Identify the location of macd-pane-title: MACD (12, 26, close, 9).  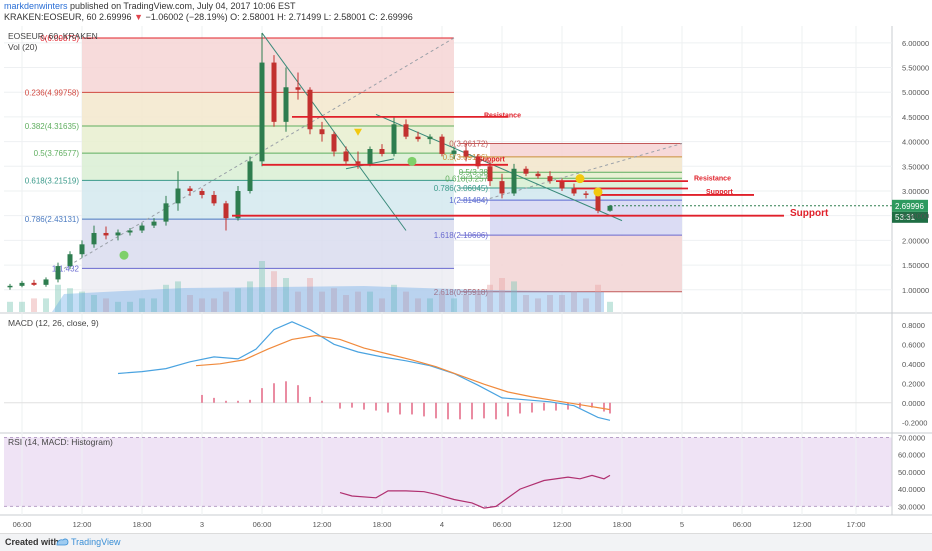
(53, 323).